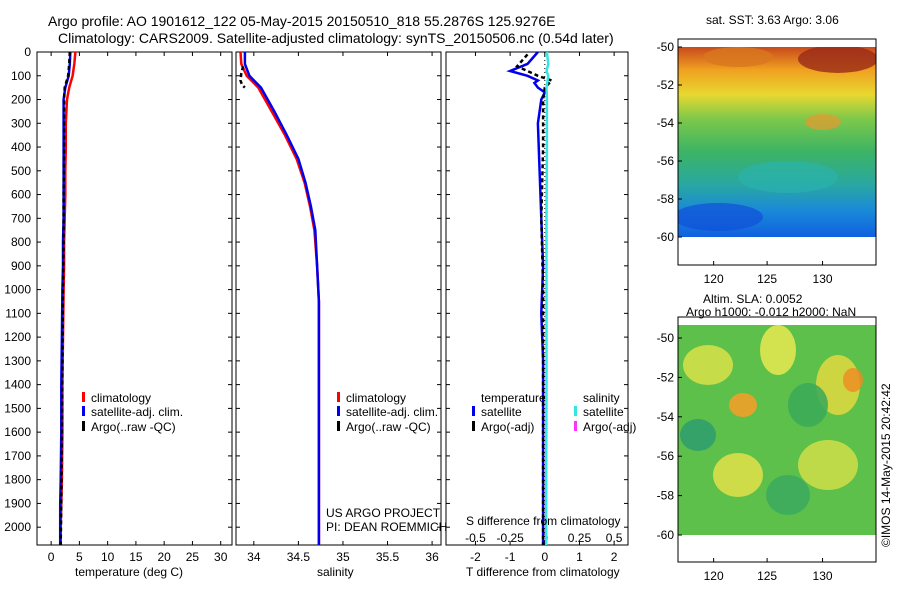  What do you see at coordinates (601, 398) in the screenshot?
I see `diff-legend-sal-header: salinity` at bounding box center [601, 398].